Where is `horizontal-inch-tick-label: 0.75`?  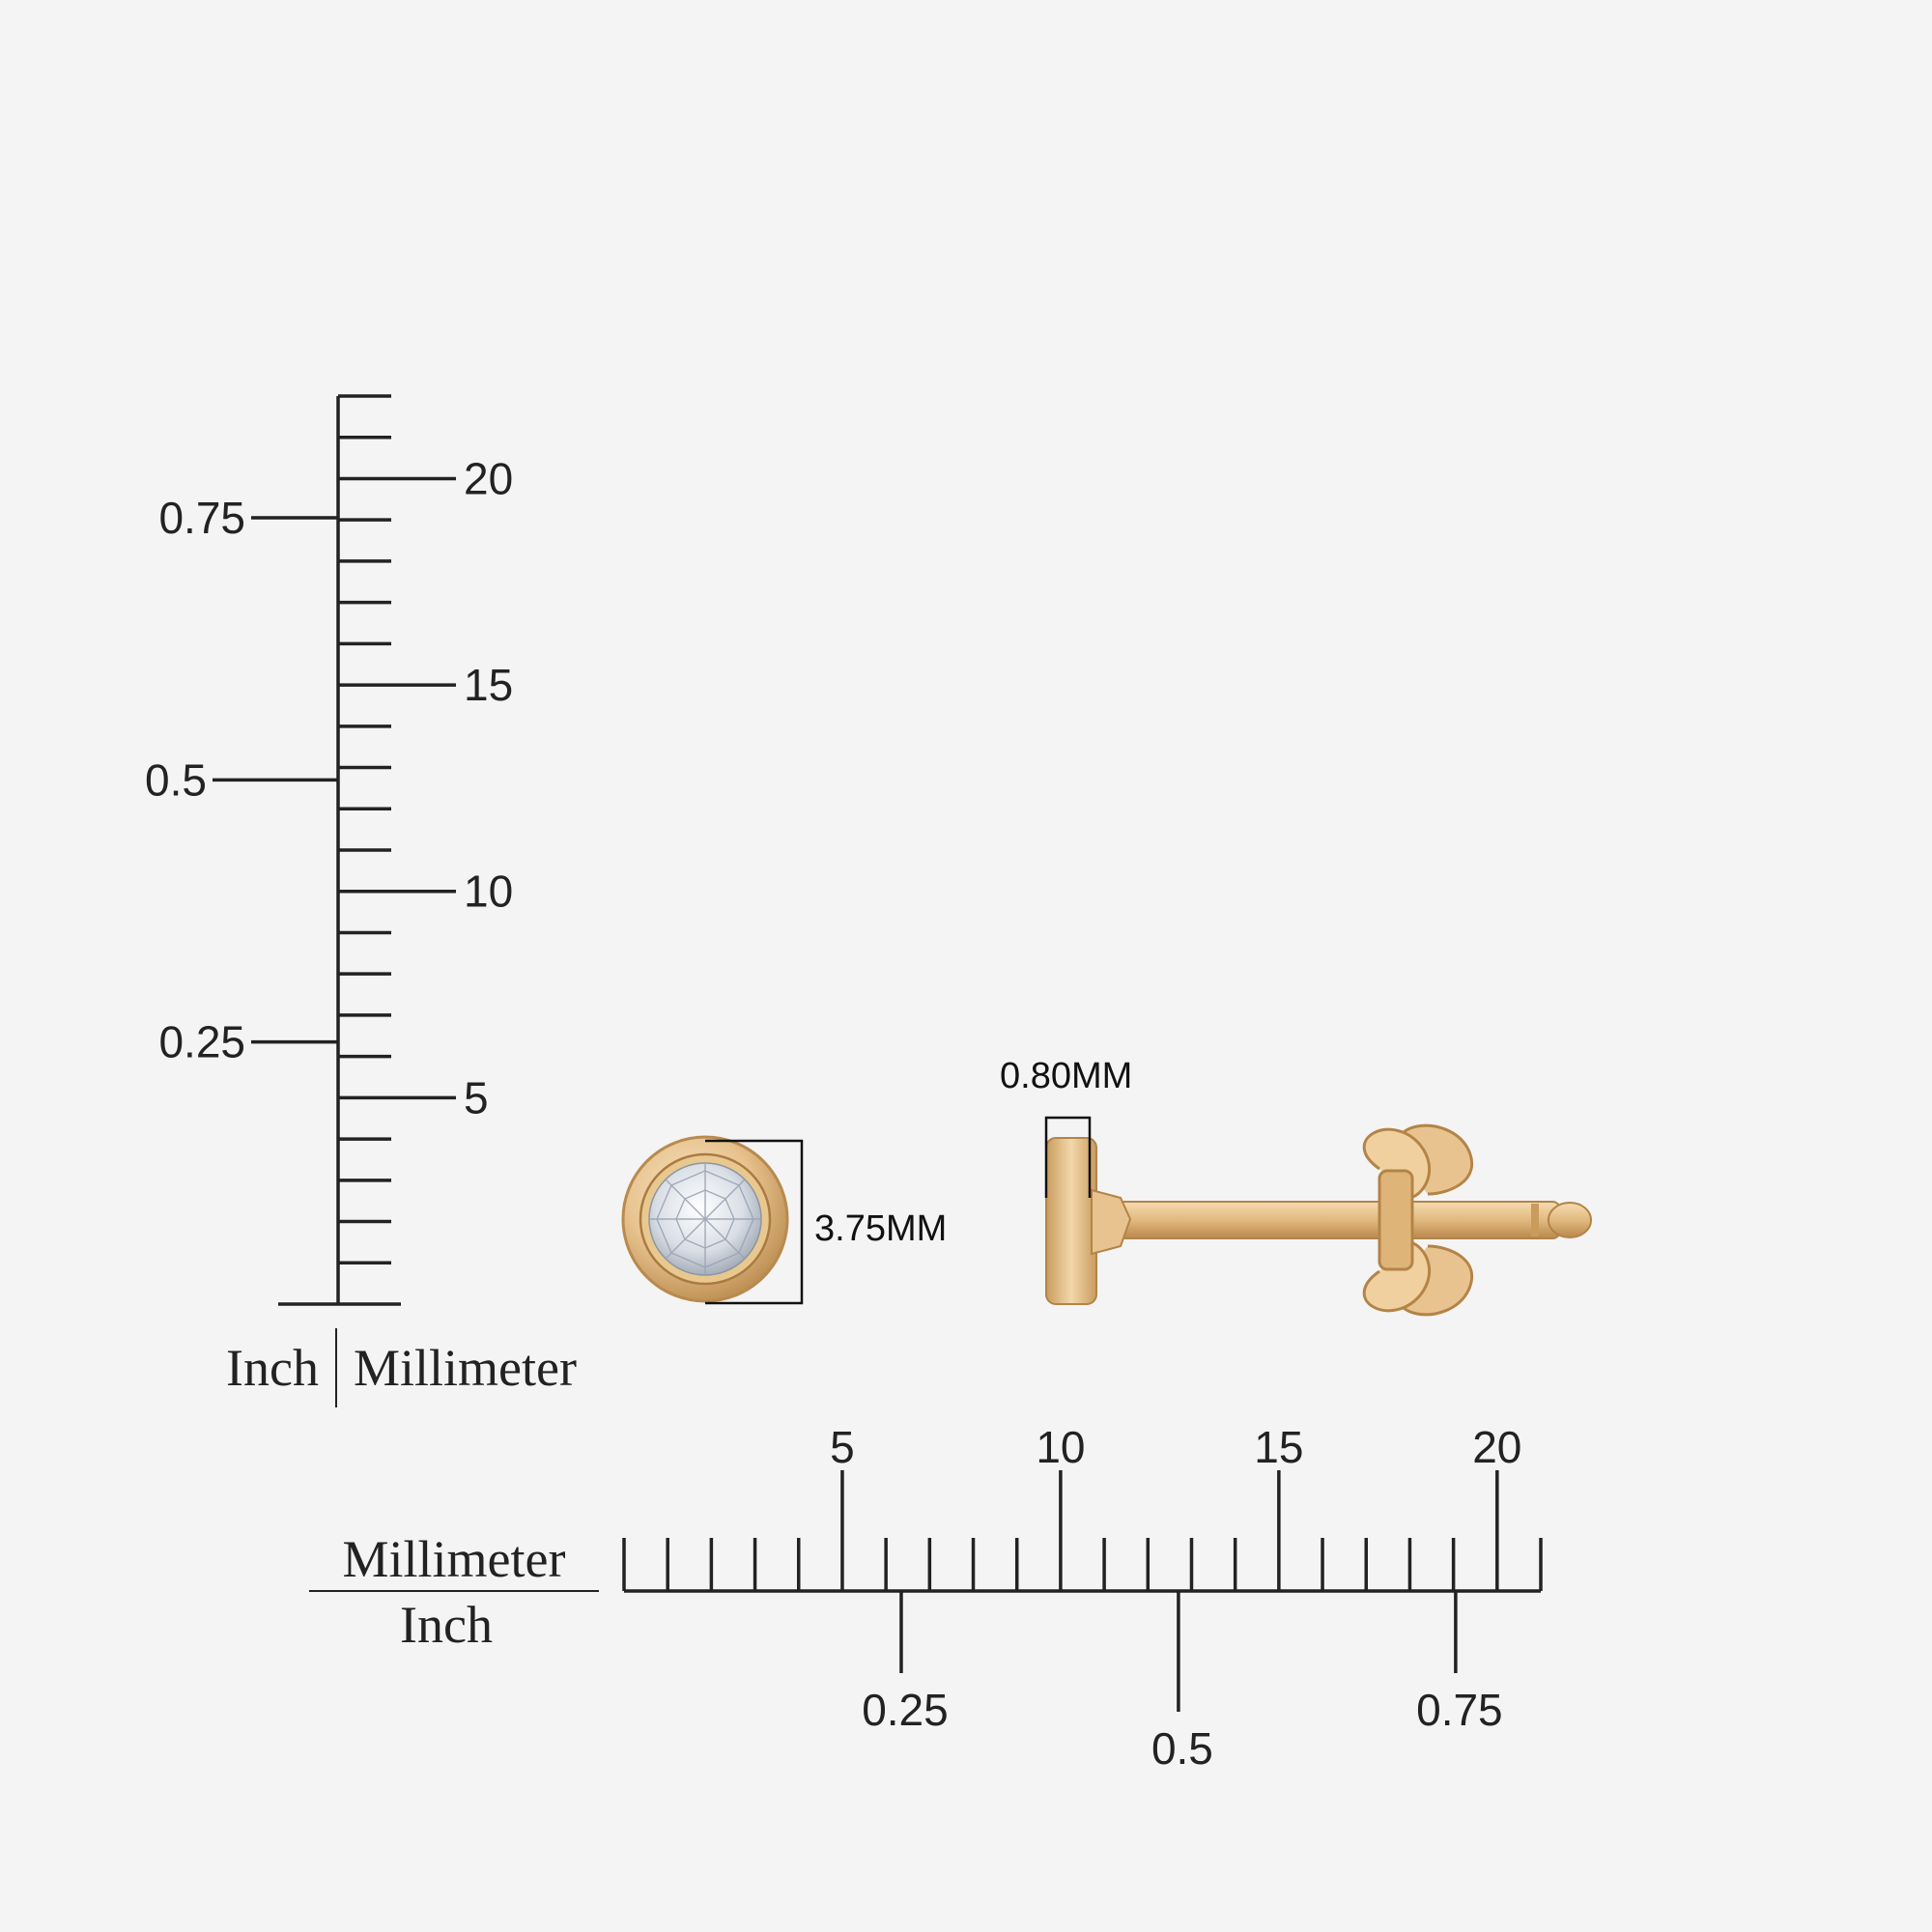
horizontal-inch-tick-label: 0.75 is located at coordinates (1459, 1710).